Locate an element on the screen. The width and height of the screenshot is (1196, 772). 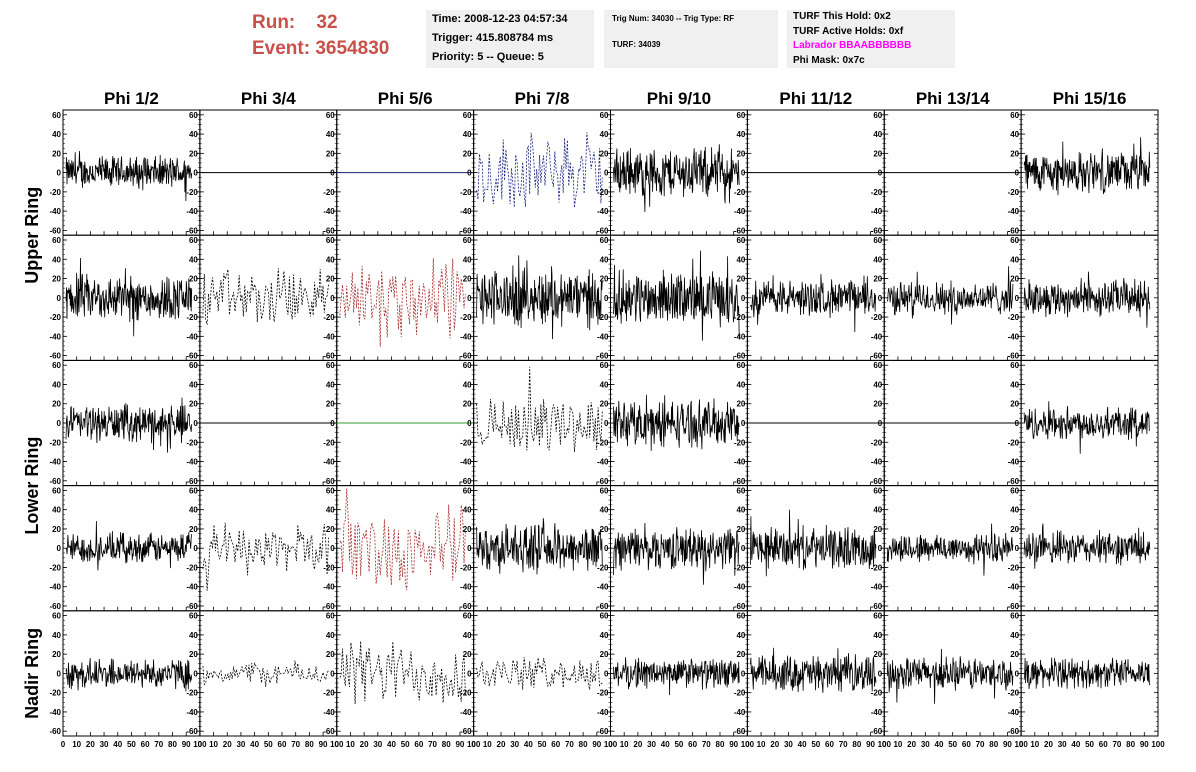
column-title: Phi 15/16 is located at coordinates (1090, 98).